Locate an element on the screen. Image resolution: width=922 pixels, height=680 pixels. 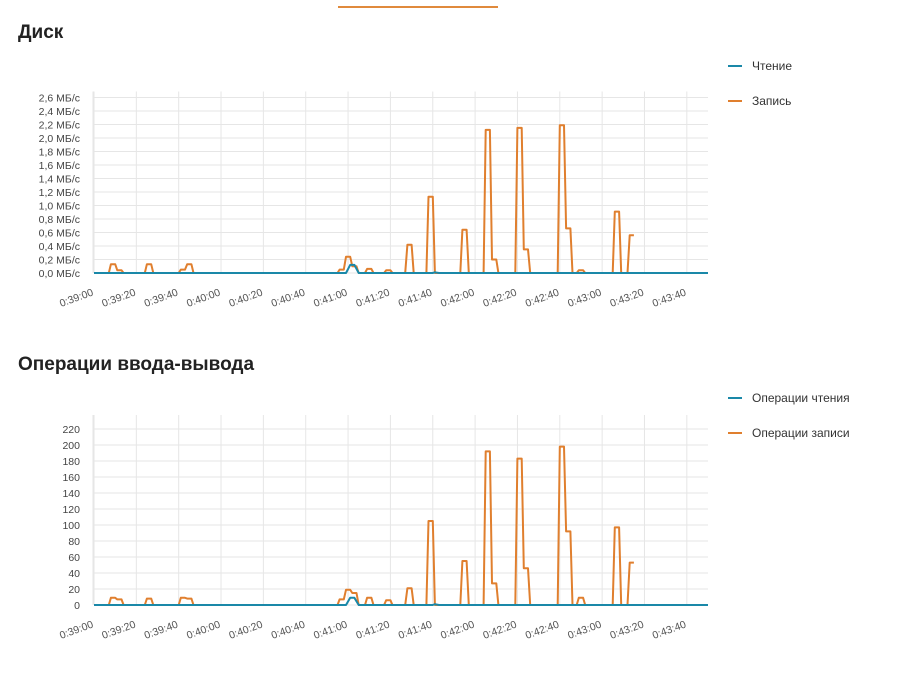
legend-item-read: Чтение is located at coordinates (760, 66).